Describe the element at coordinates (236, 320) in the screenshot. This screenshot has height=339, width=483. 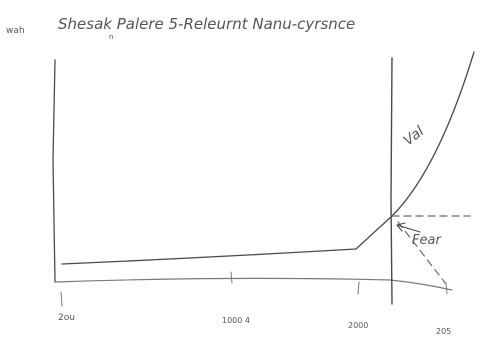
I see `x-tick-label-2: 1000 4` at that location.